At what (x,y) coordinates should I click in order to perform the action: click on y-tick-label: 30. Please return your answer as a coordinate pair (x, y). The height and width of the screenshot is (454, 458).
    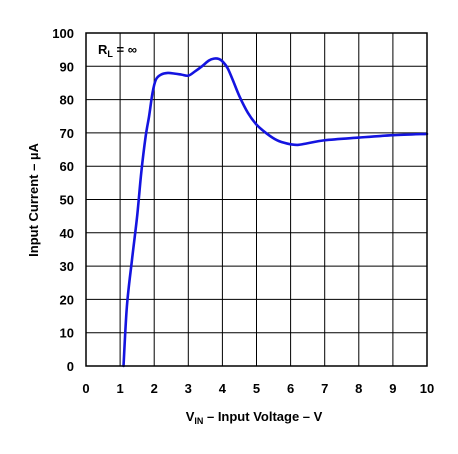
    Looking at the image, I should click on (67, 266).